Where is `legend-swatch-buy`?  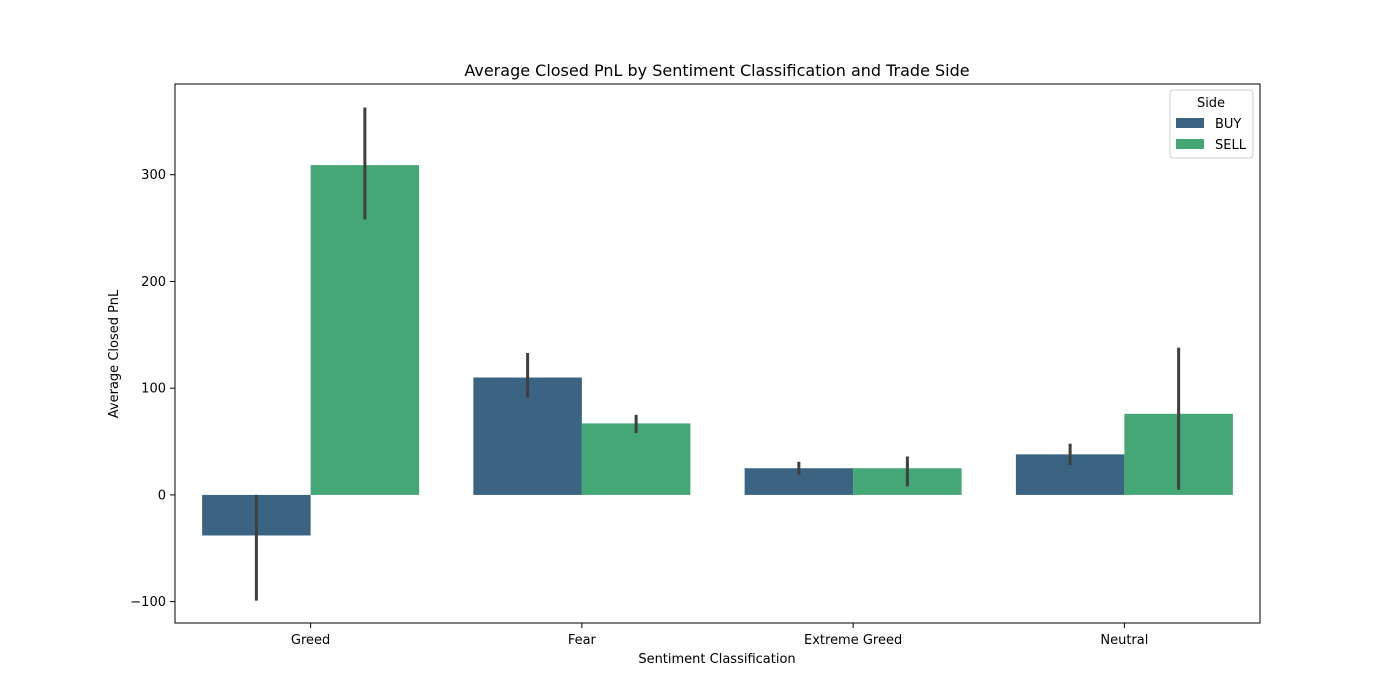 legend-swatch-buy is located at coordinates (1190, 123).